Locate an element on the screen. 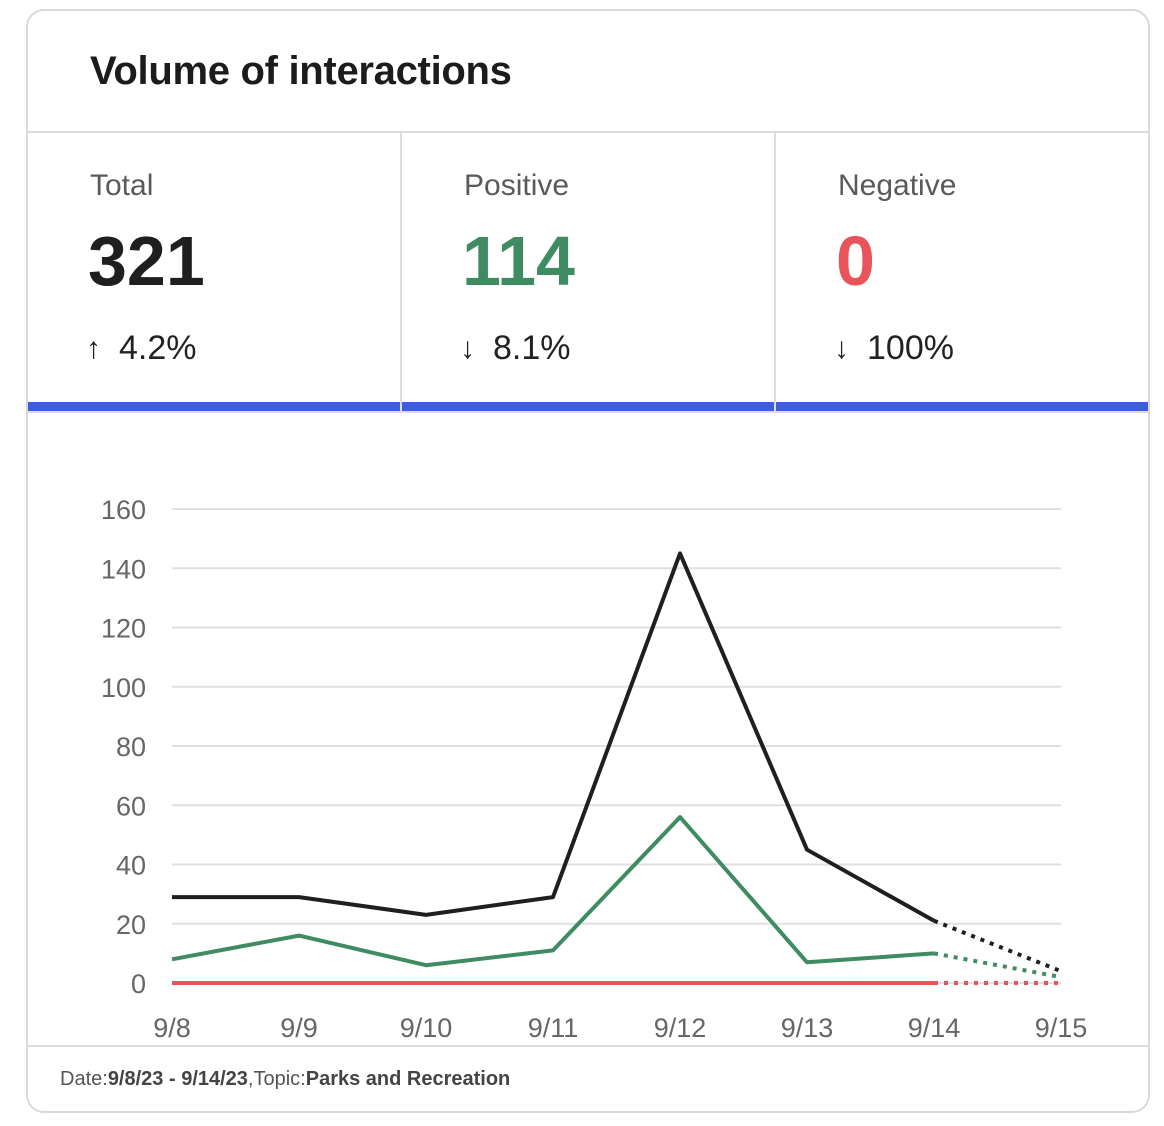 This screenshot has width=1164, height=1126. stat-change-value: 8.1% is located at coordinates (532, 348).